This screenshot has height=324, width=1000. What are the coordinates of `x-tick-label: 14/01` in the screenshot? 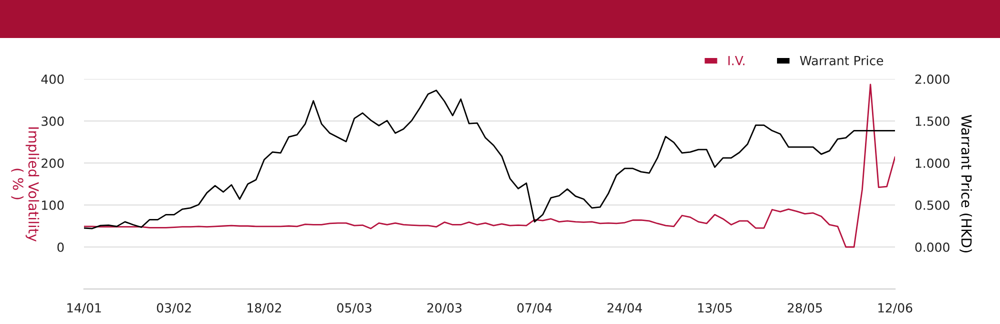 It's located at (84, 308).